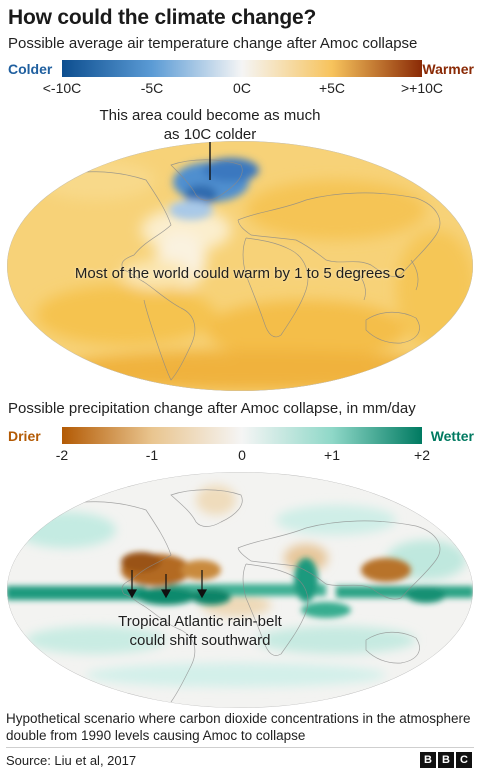 This screenshot has width=480, height=772. I want to click on temperature-ticks: <-10C -5C 0C +5C >+10C, so click(243, 90).